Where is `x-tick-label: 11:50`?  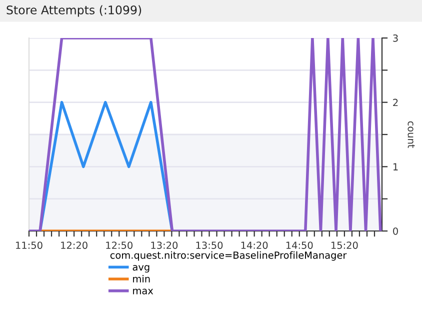 x-tick-label: 11:50 is located at coordinates (29, 245).